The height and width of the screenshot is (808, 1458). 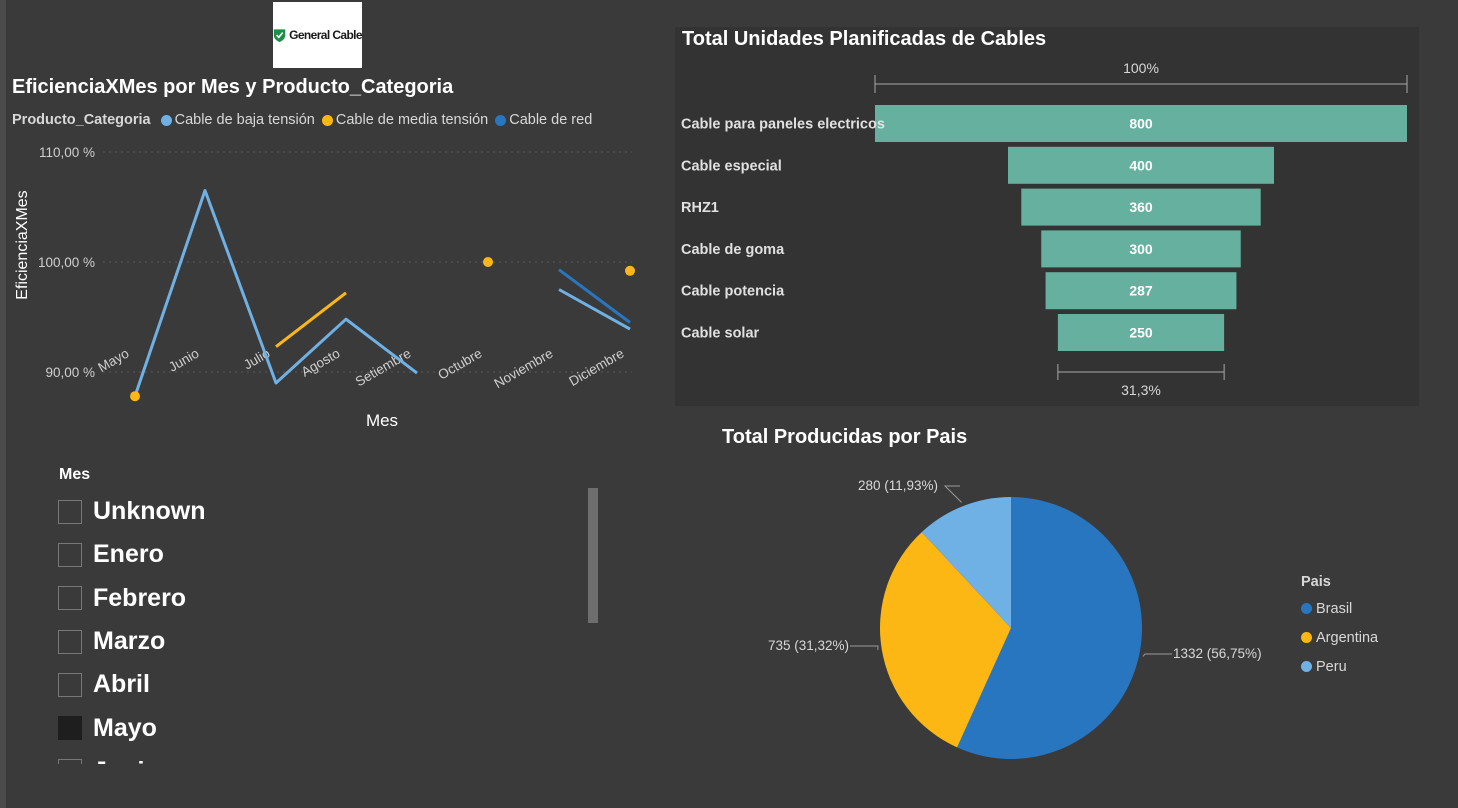 I want to click on pie-legend-argentina: Argentina, so click(x=1339, y=637).